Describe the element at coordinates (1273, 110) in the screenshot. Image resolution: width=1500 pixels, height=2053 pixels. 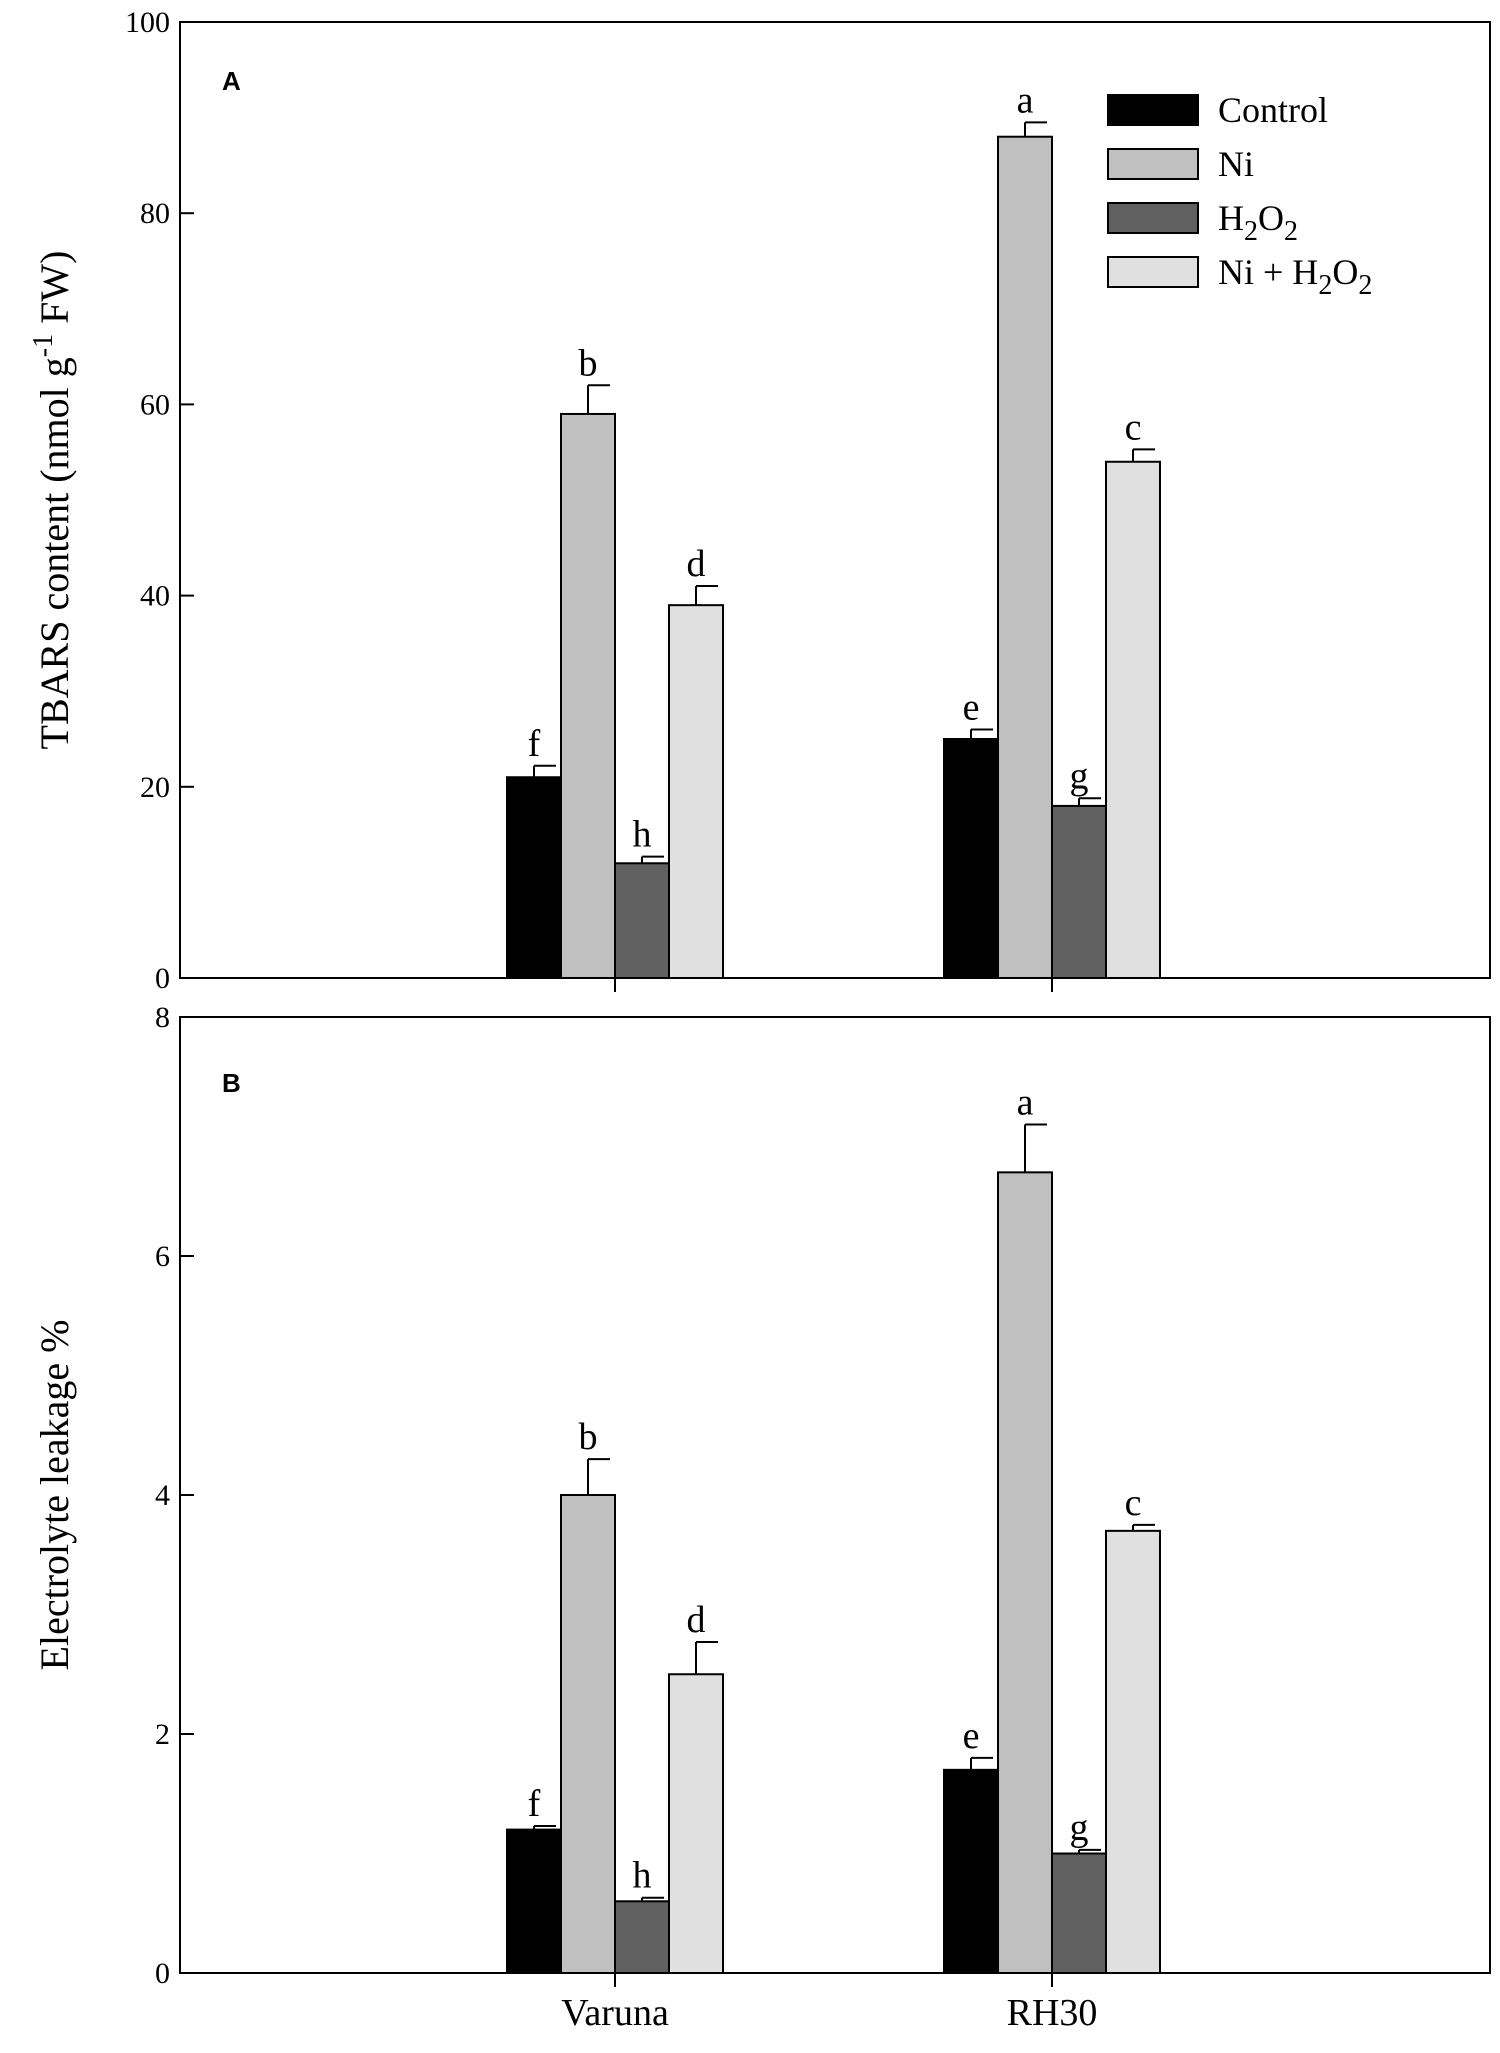
I see `legend-label: Control` at that location.